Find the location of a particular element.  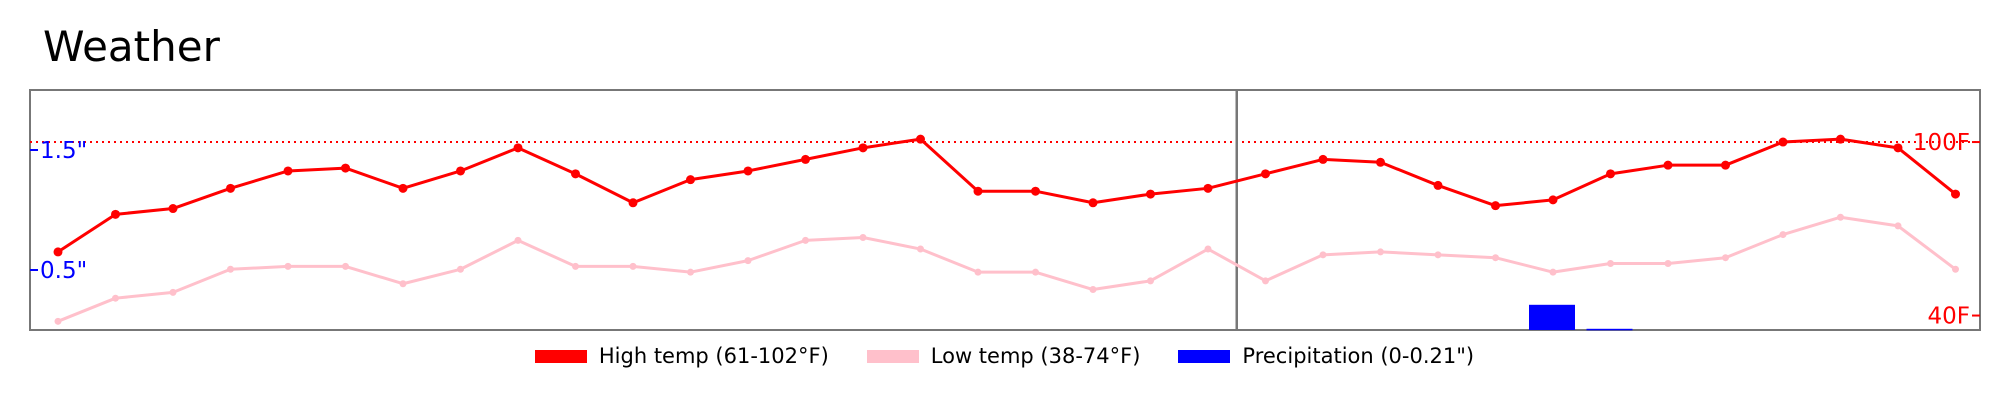

legend-item-low-temp: Low temp (38-74°F) is located at coordinates (1003, 356).